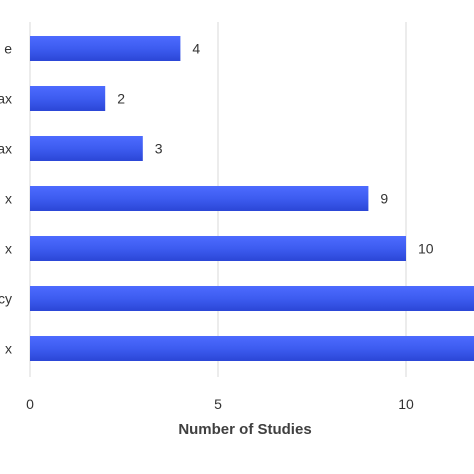  I want to click on x-tick-label: 10, so click(406, 404).